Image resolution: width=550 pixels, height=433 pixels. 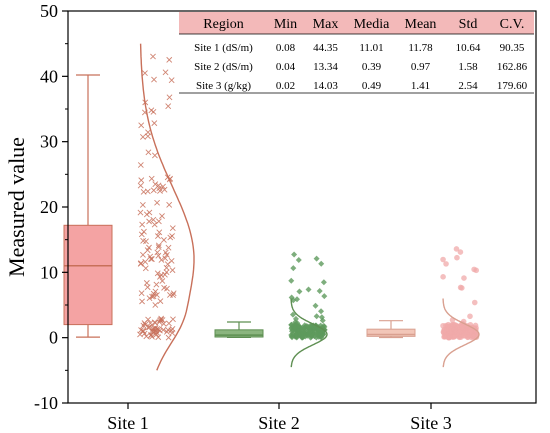 I want to click on table-cell: 1.58, so click(x=468, y=67).